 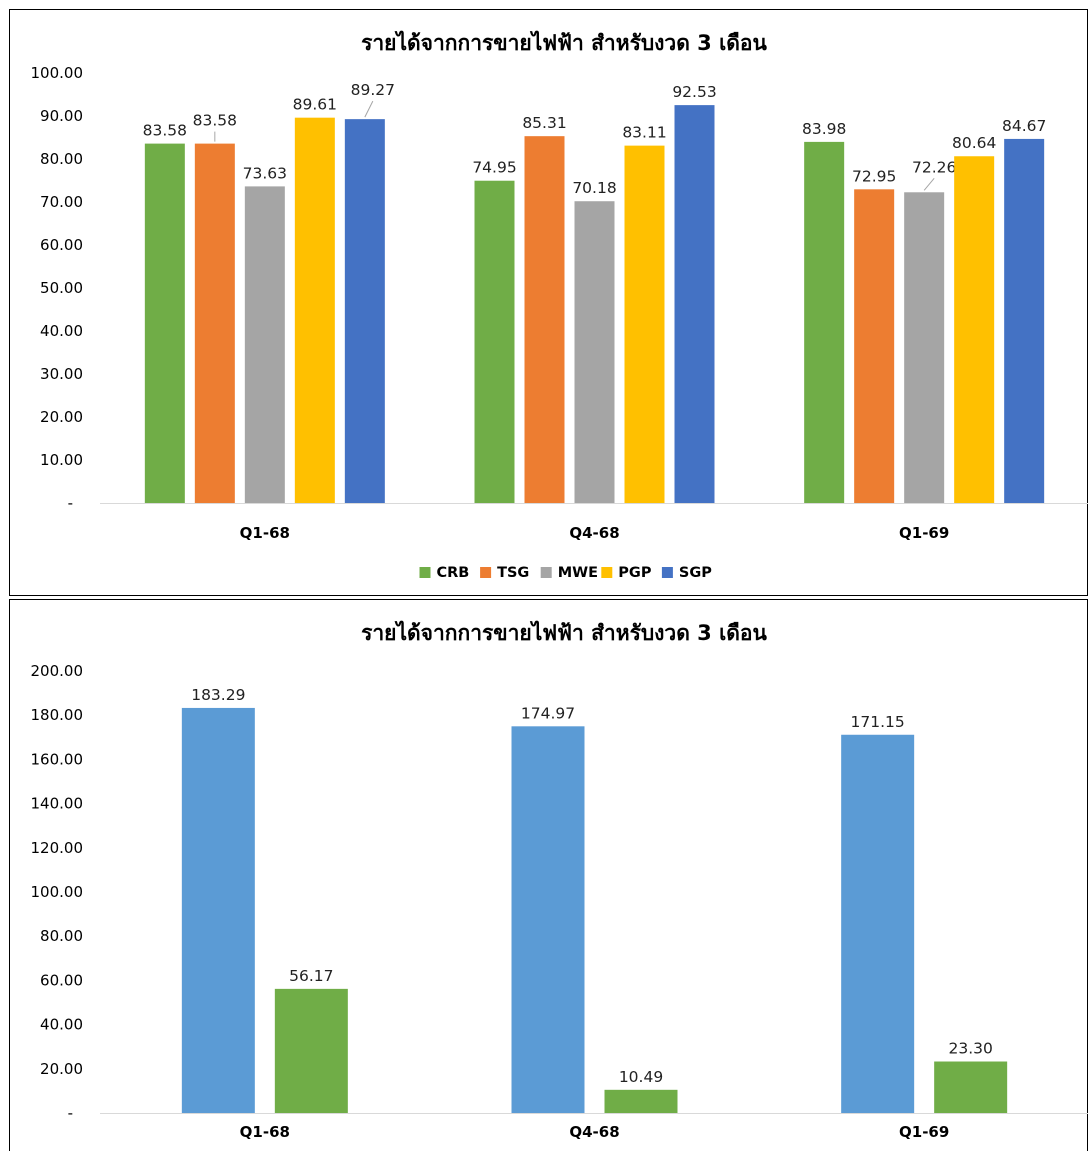 I want to click on data-label: 70.18, so click(x=594, y=188).